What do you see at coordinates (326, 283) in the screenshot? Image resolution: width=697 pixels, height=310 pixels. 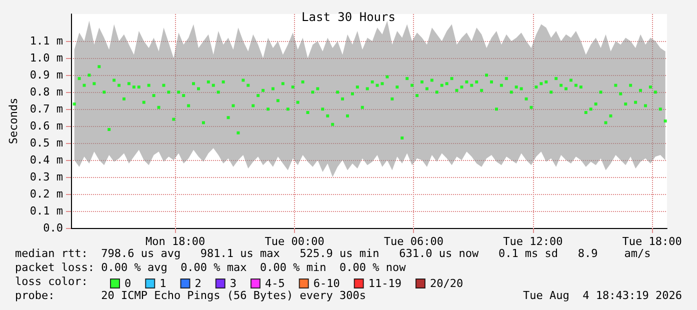 I see `legend-label: 6-10` at bounding box center [326, 283].